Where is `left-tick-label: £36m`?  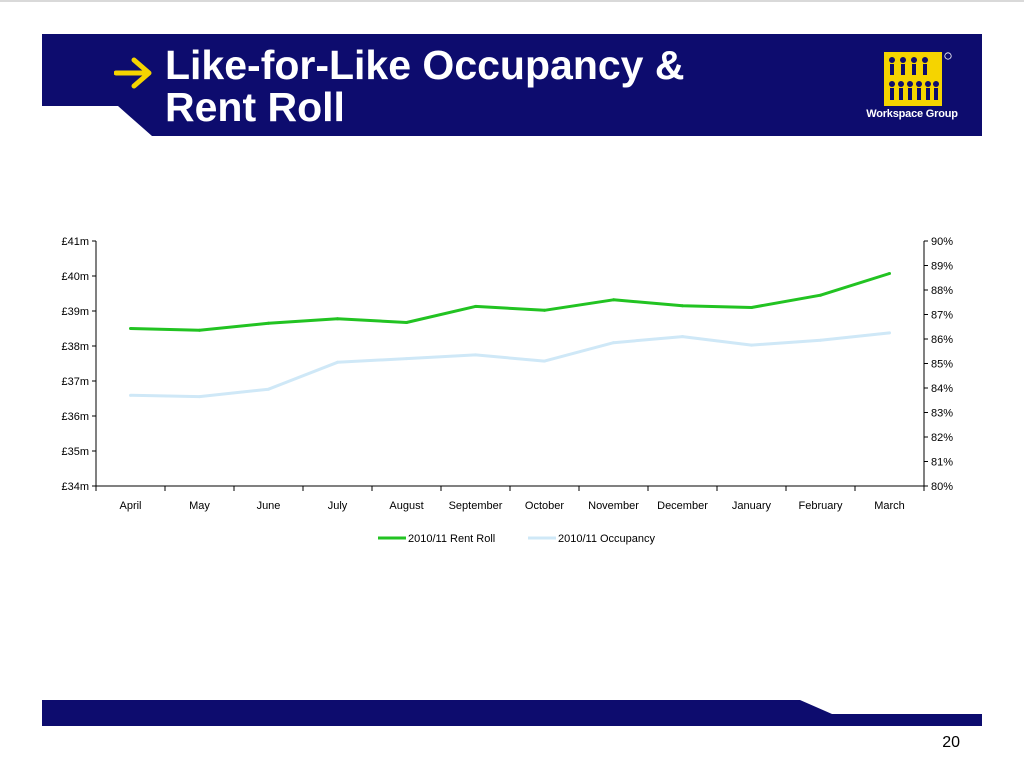
left-tick-label: £36m is located at coordinates (75, 417).